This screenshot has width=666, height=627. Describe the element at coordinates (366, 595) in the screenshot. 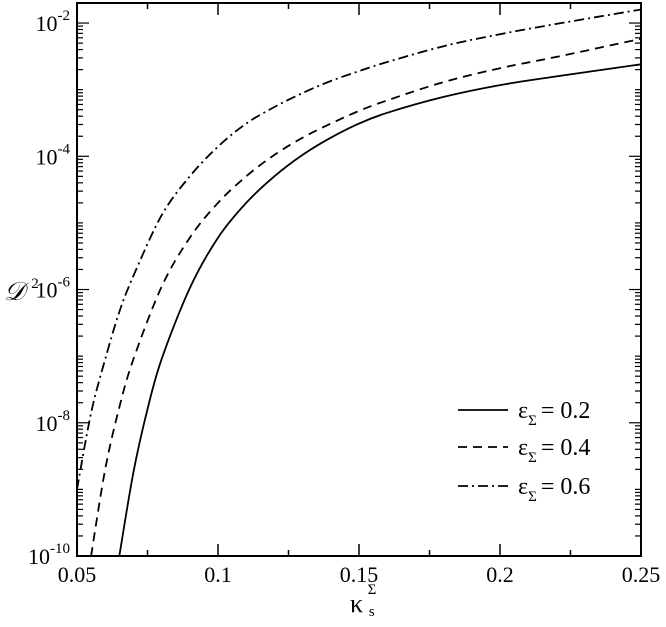

I see `x-axis-label: κ Σ s` at that location.